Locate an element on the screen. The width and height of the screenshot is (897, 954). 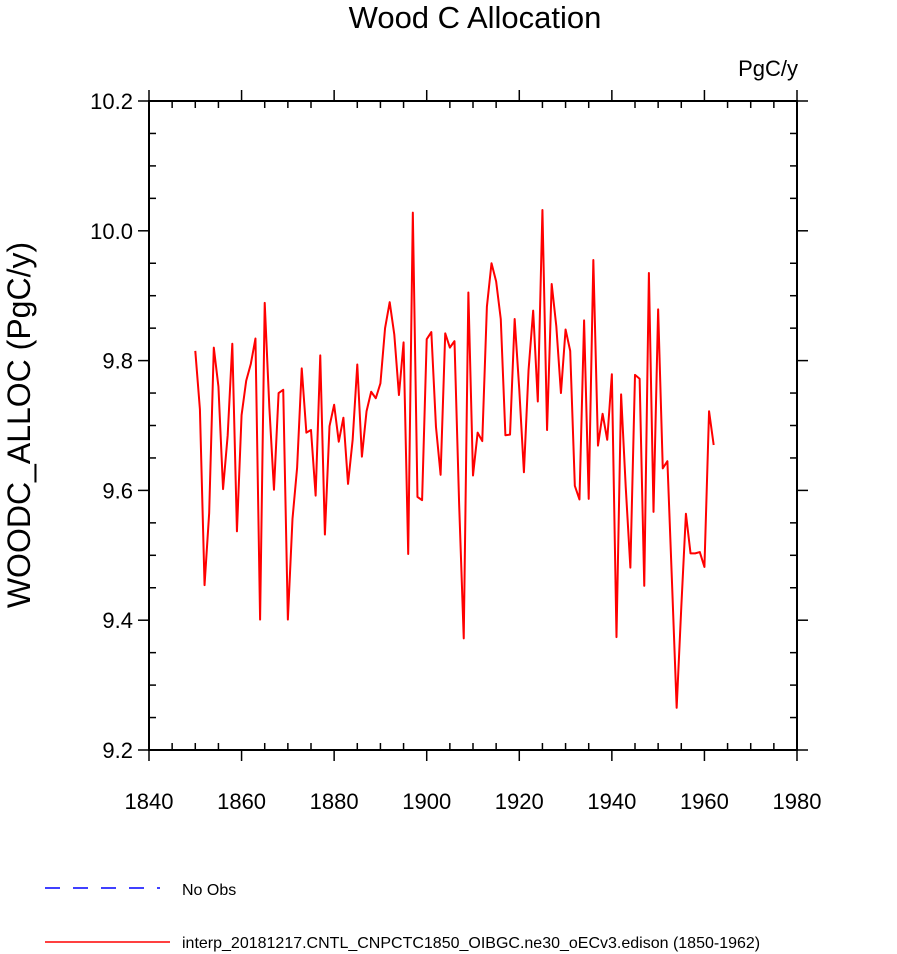
x-tick-label: 1840 is located at coordinates (149, 801).